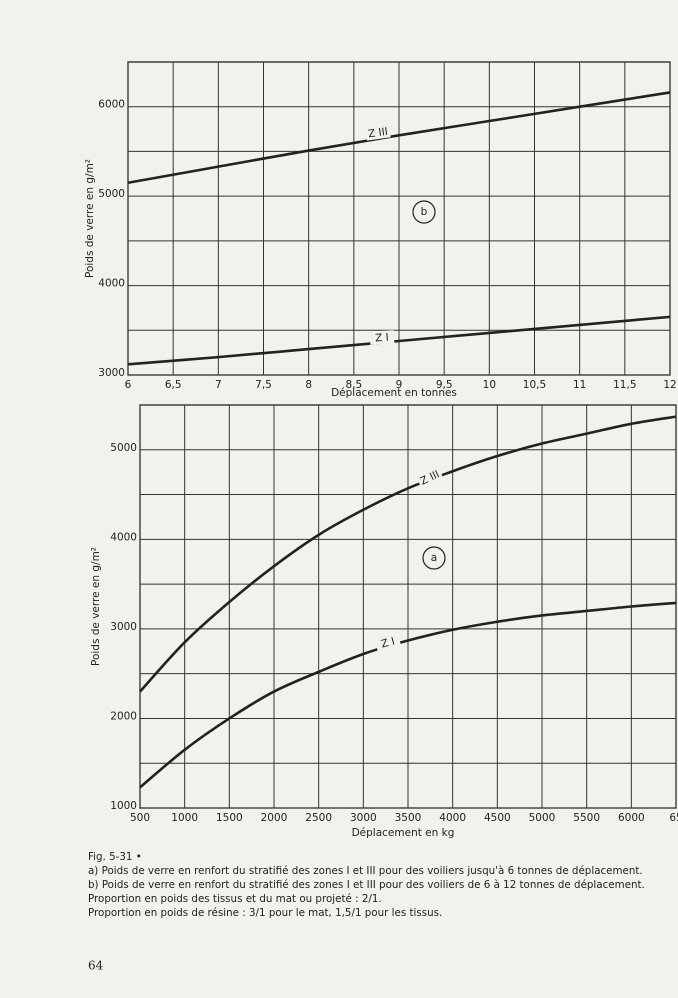 The width and height of the screenshot is (678, 998). Describe the element at coordinates (534, 385) in the screenshot. I see `x-tick-label: 10,5` at that location.